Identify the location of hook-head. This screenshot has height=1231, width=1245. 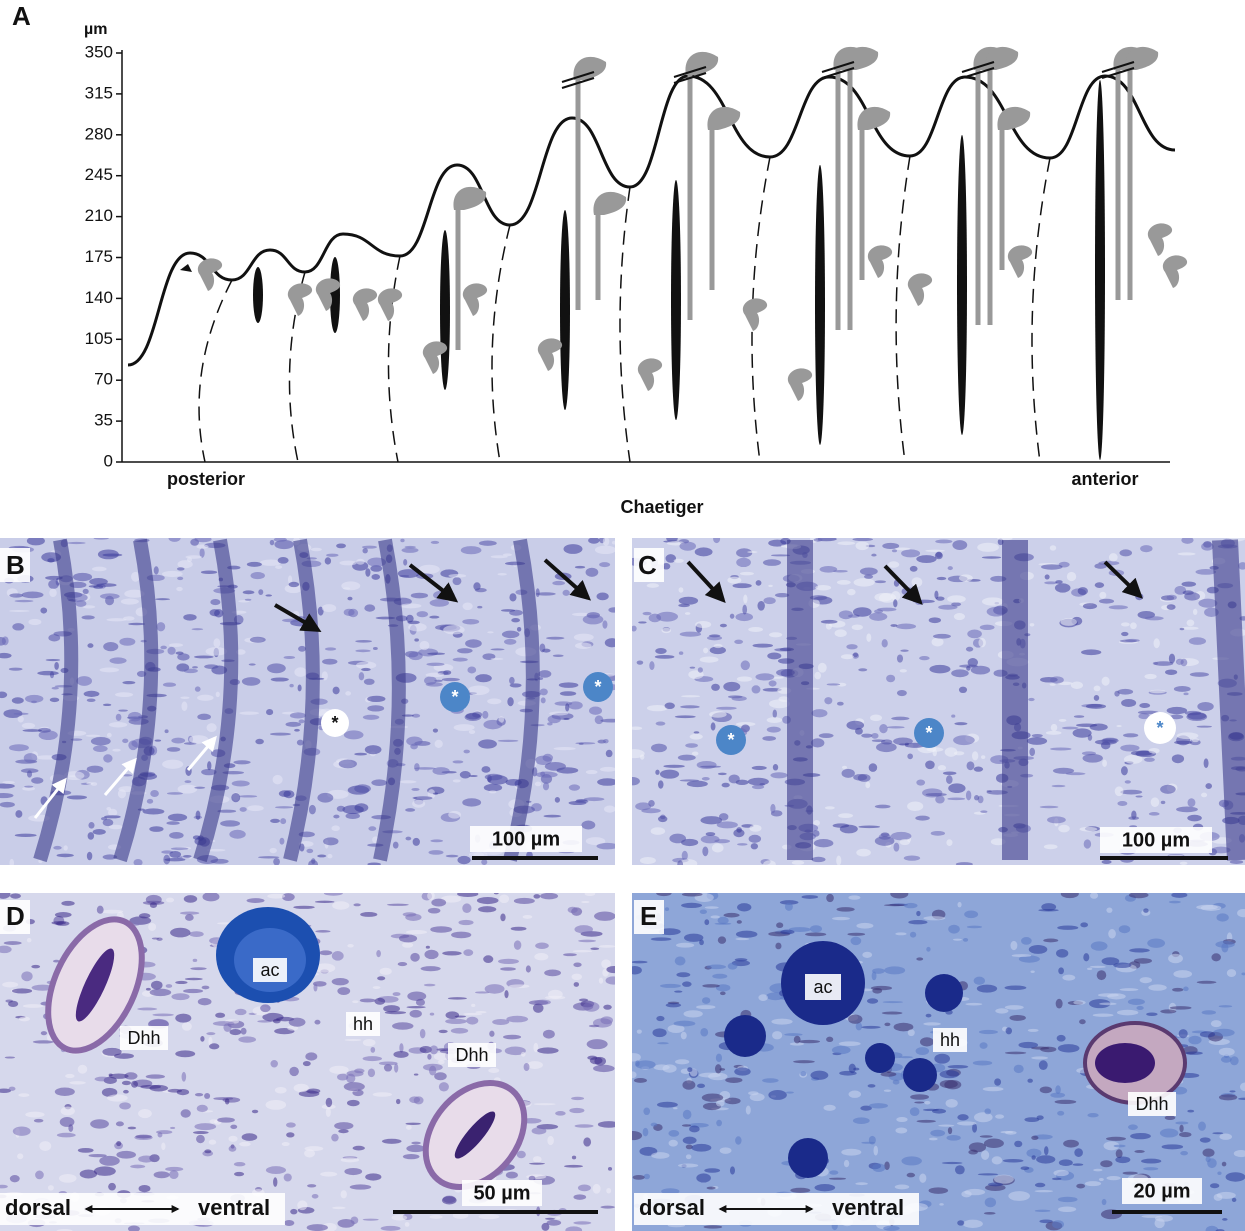
(1142, 58).